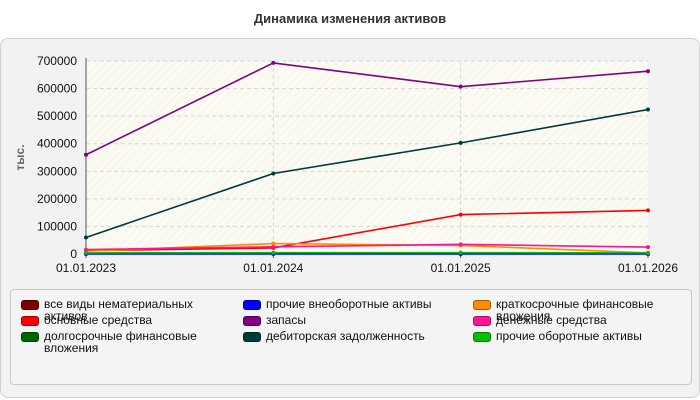 The height and width of the screenshot is (400, 700). I want to click on legend-label: запасы, so click(286, 320).